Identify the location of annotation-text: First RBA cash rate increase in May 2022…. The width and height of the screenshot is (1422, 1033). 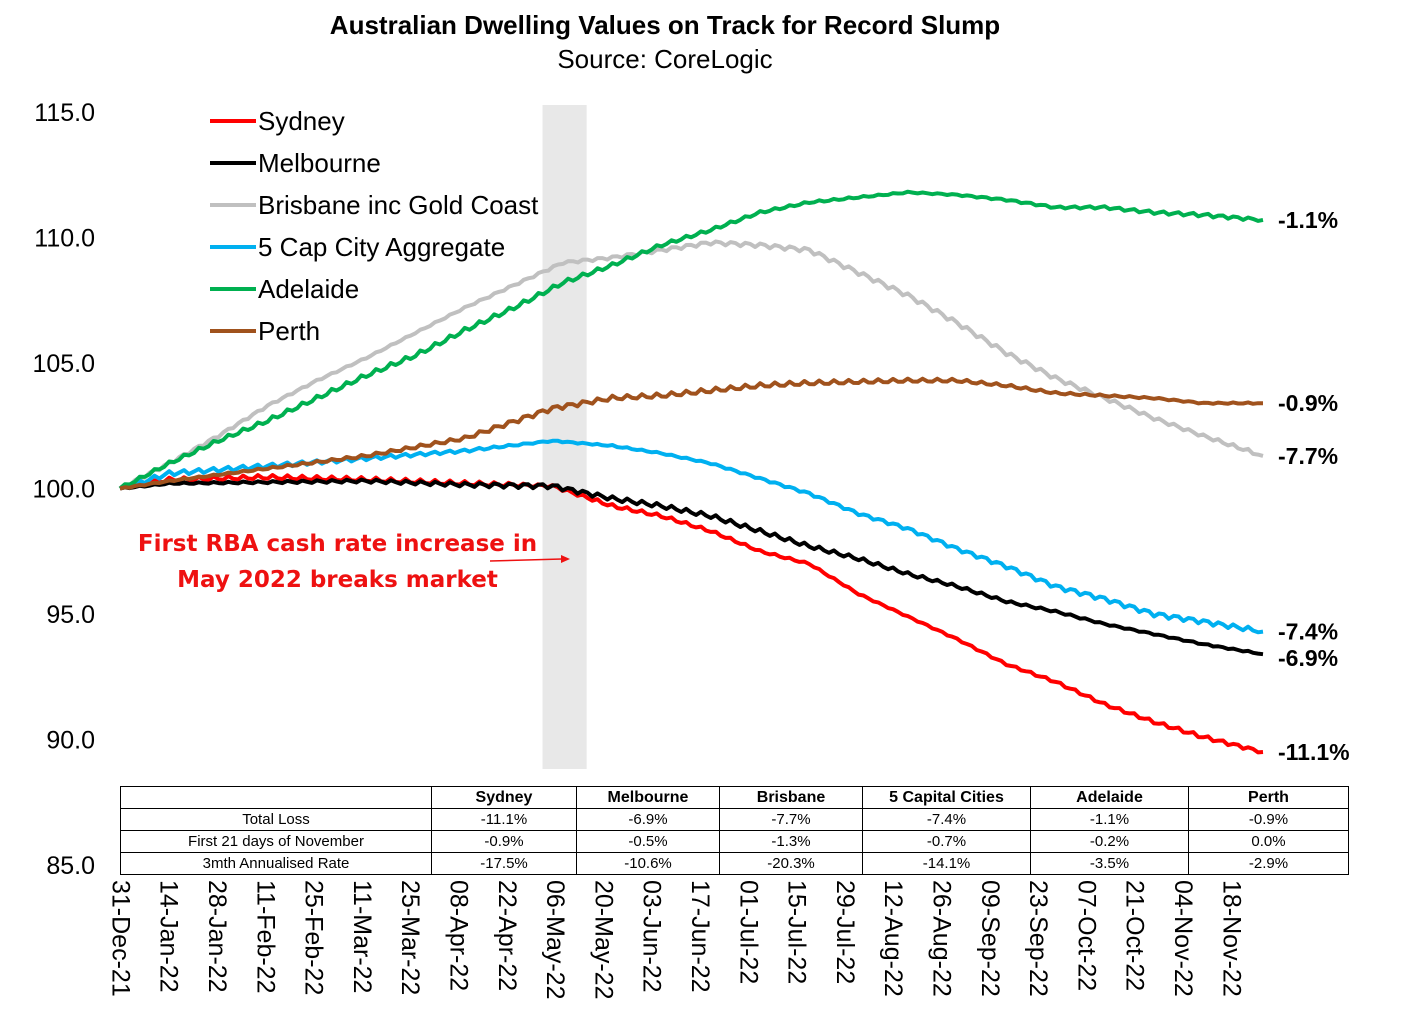
(337, 562).